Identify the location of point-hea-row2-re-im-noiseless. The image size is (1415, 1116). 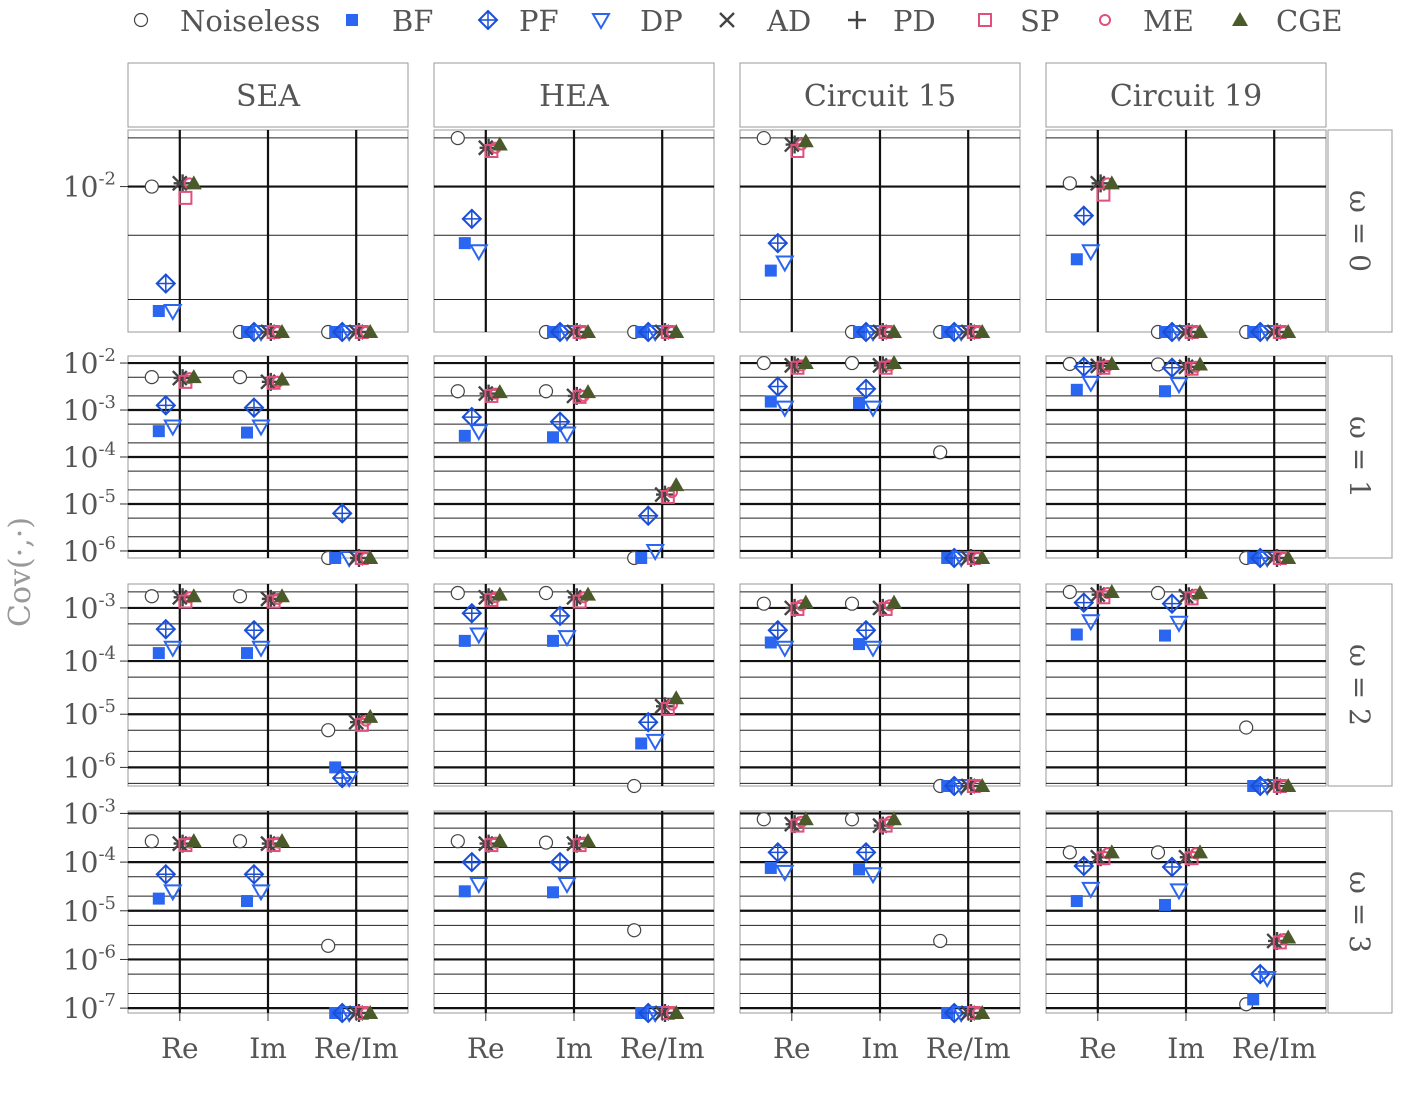
(634, 786).